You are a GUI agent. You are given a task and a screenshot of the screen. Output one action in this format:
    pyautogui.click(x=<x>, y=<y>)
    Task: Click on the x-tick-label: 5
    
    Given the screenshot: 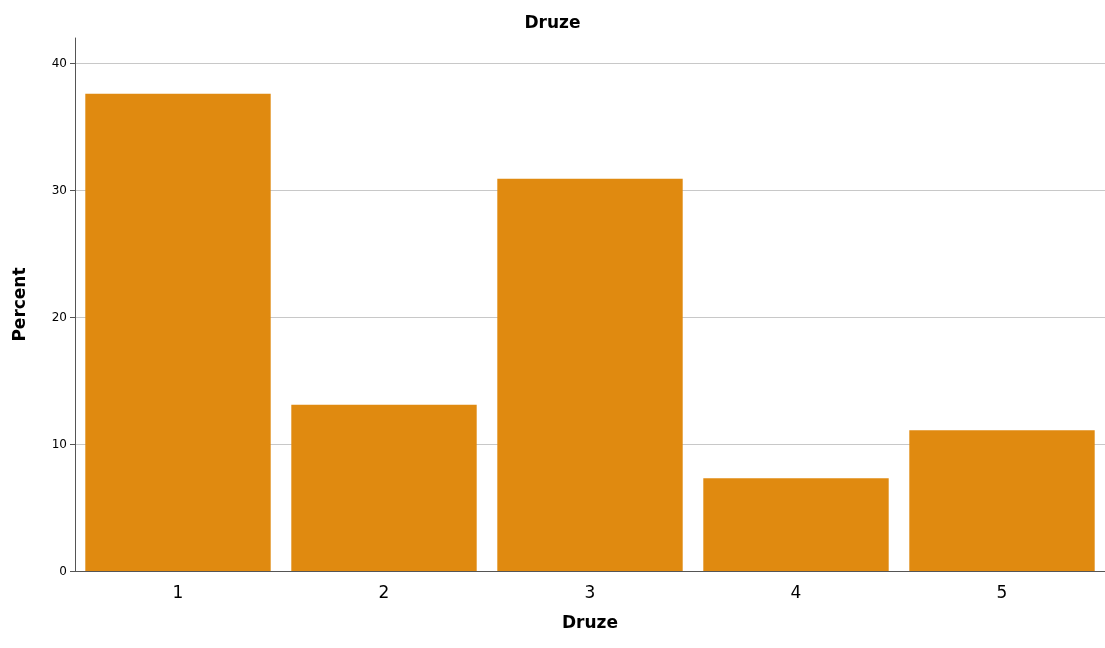 What is the action you would take?
    pyautogui.click(x=1002, y=591)
    